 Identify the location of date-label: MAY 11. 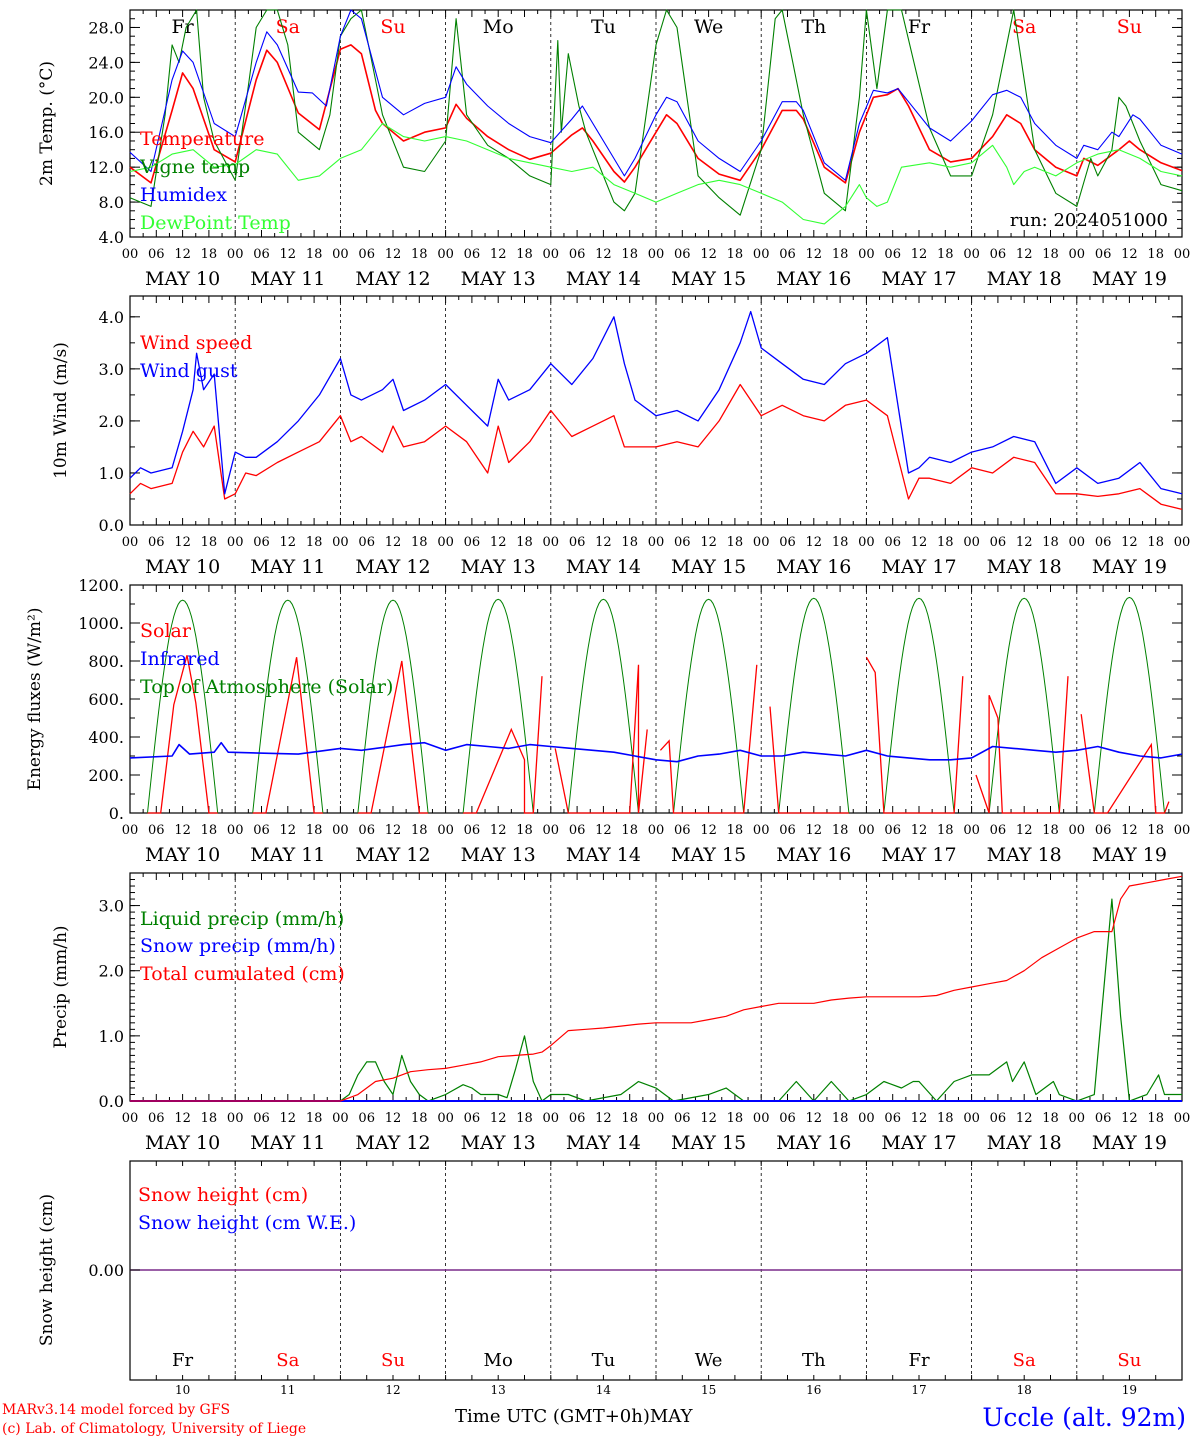
(287, 567).